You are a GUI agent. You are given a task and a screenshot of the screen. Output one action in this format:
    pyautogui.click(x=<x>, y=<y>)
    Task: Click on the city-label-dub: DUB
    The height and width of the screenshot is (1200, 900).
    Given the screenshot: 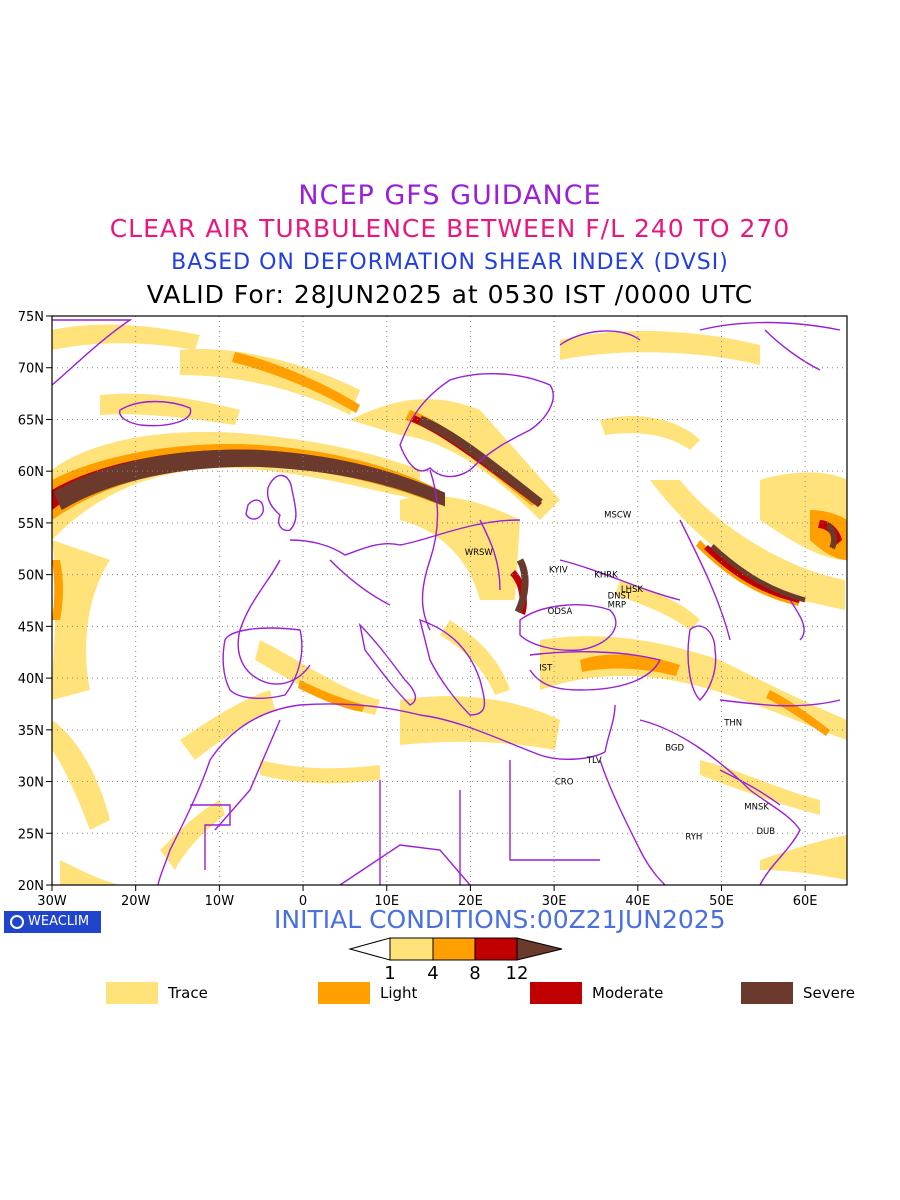 What is the action you would take?
    pyautogui.click(x=766, y=832)
    